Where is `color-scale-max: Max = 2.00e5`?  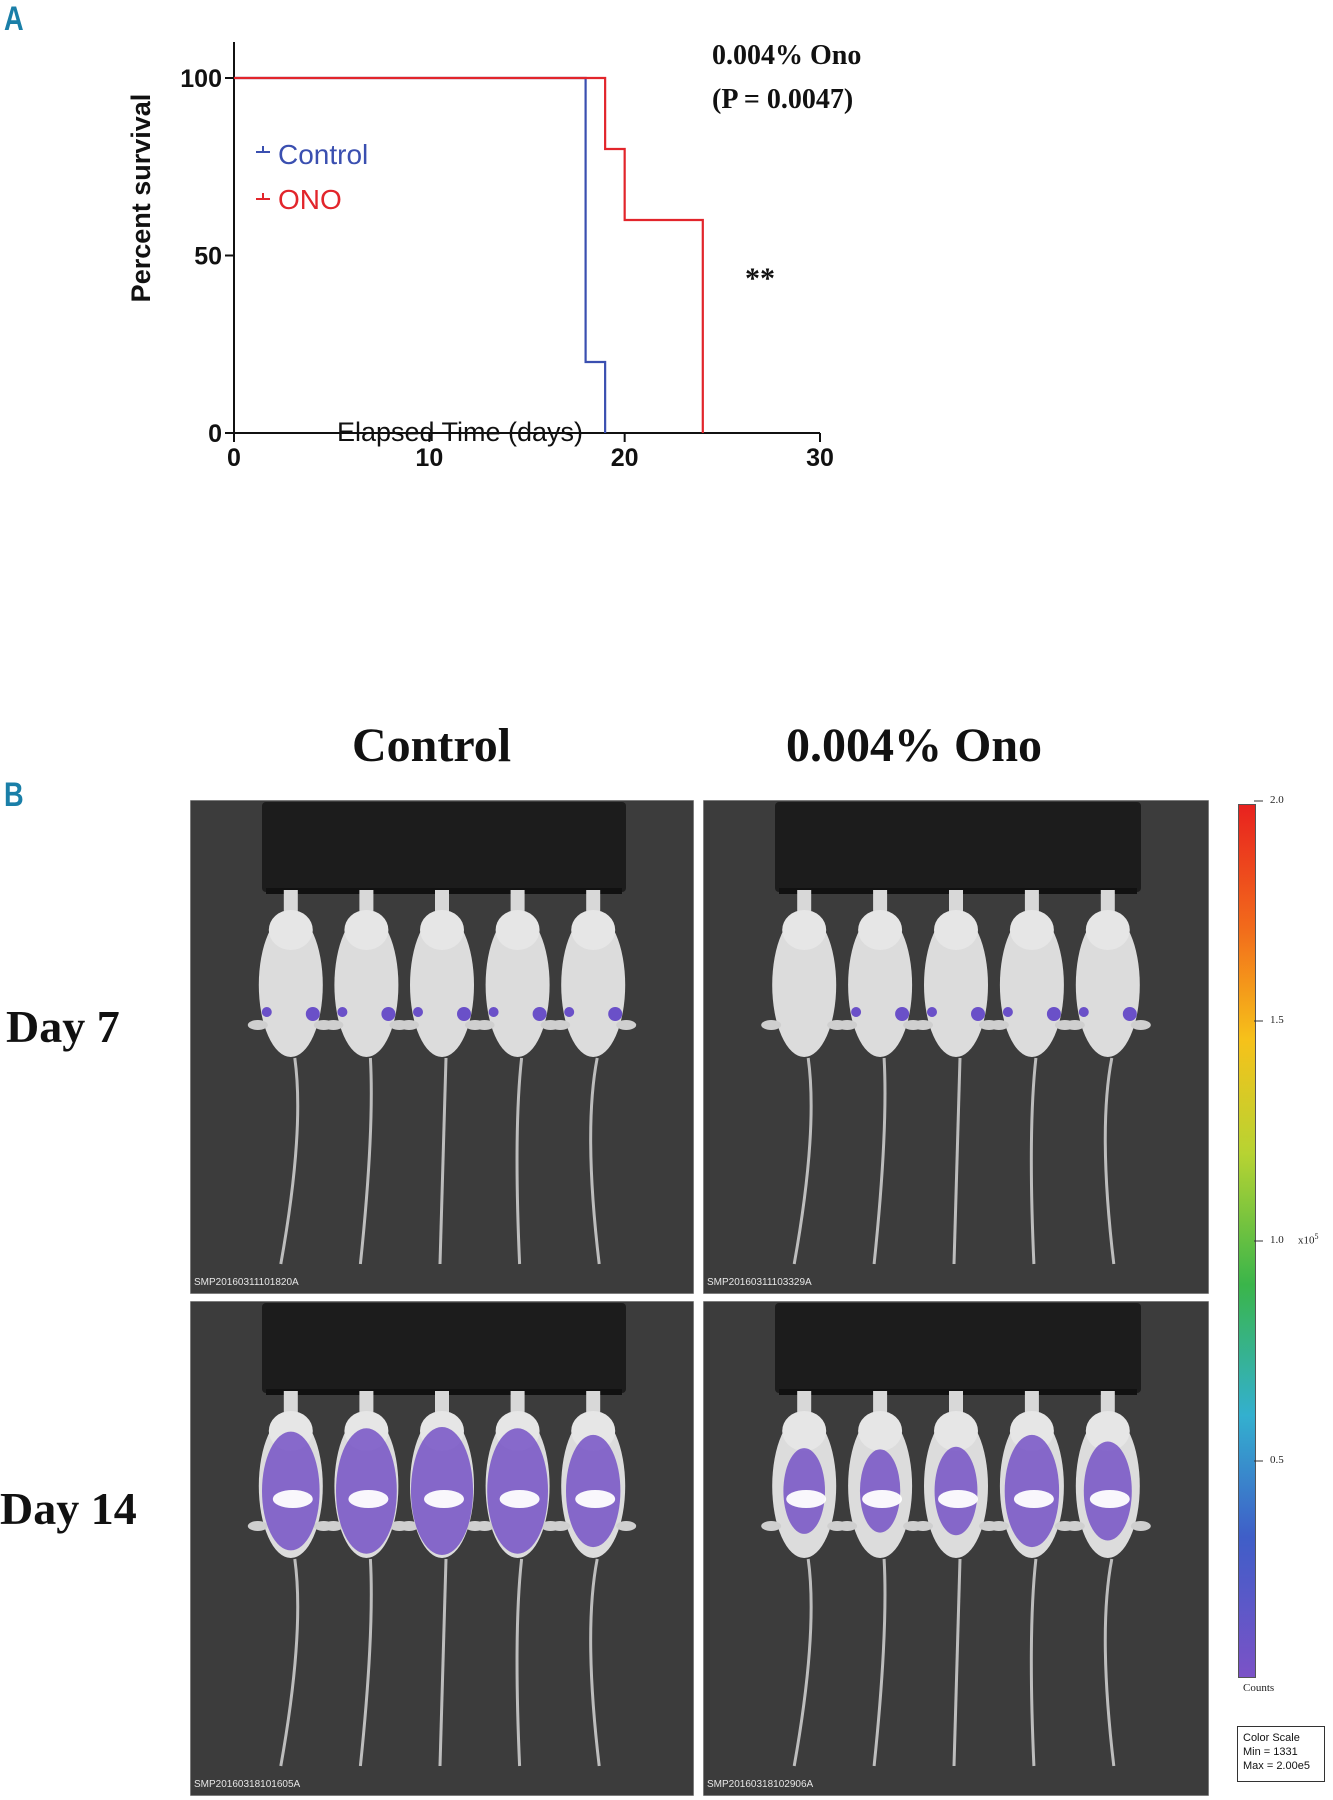
color-scale-max: Max = 2.00e5 is located at coordinates (1276, 1766).